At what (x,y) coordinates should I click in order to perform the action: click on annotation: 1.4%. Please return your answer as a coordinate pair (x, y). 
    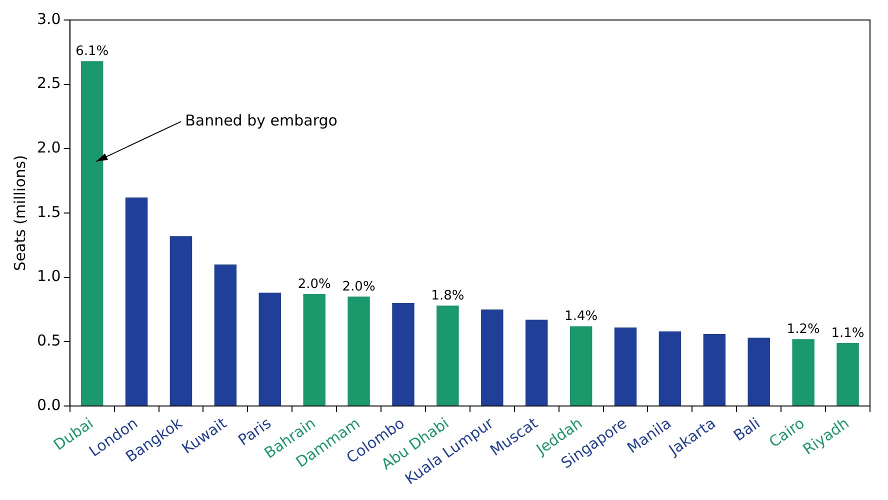
    Looking at the image, I should click on (581, 316).